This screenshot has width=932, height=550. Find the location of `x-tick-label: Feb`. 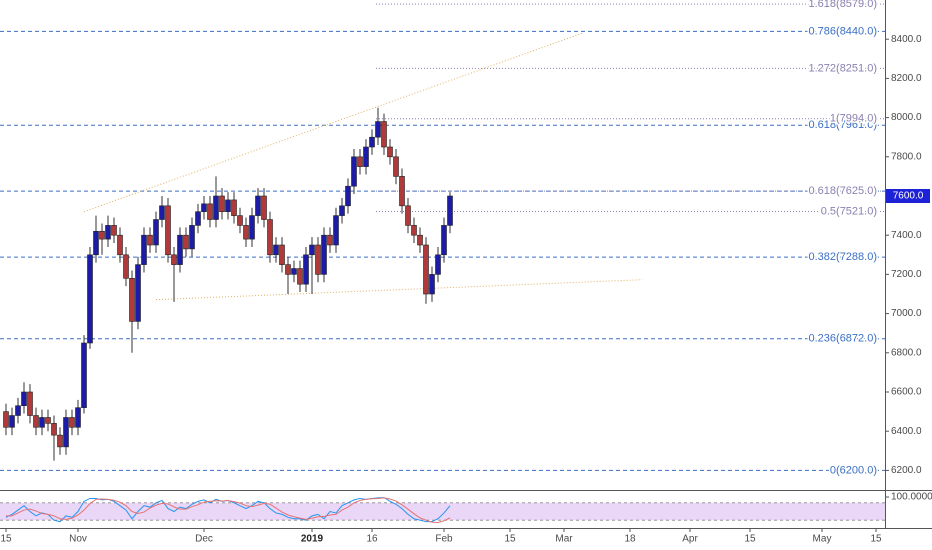

x-tick-label: Feb is located at coordinates (444, 539).